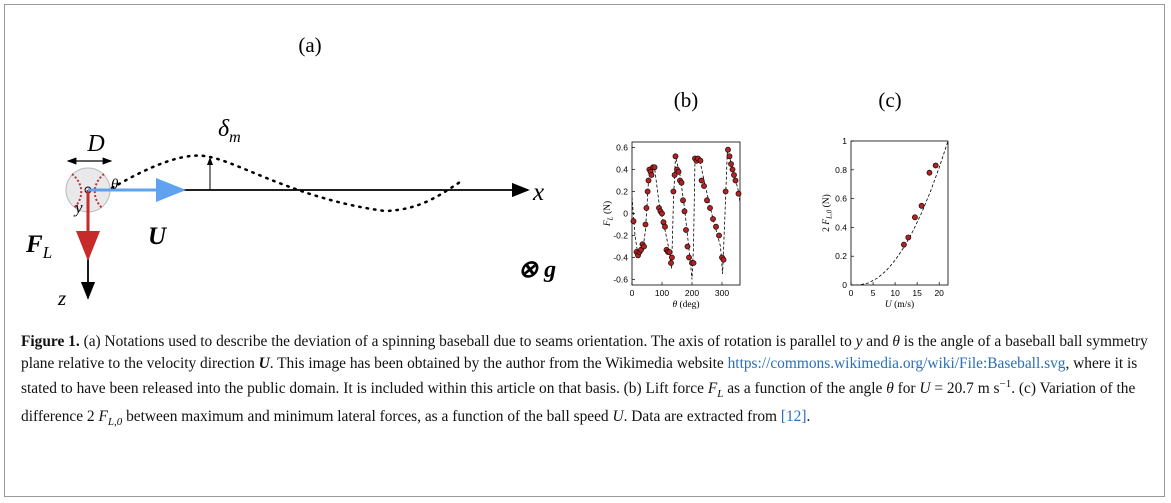 The width and height of the screenshot is (1171, 503). Describe the element at coordinates (235, 137) in the screenshot. I see `deviation-subscript: m` at that location.